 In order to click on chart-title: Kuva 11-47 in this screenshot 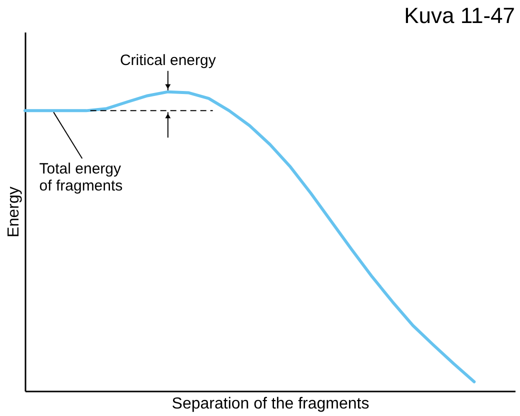, I will do `click(459, 15)`.